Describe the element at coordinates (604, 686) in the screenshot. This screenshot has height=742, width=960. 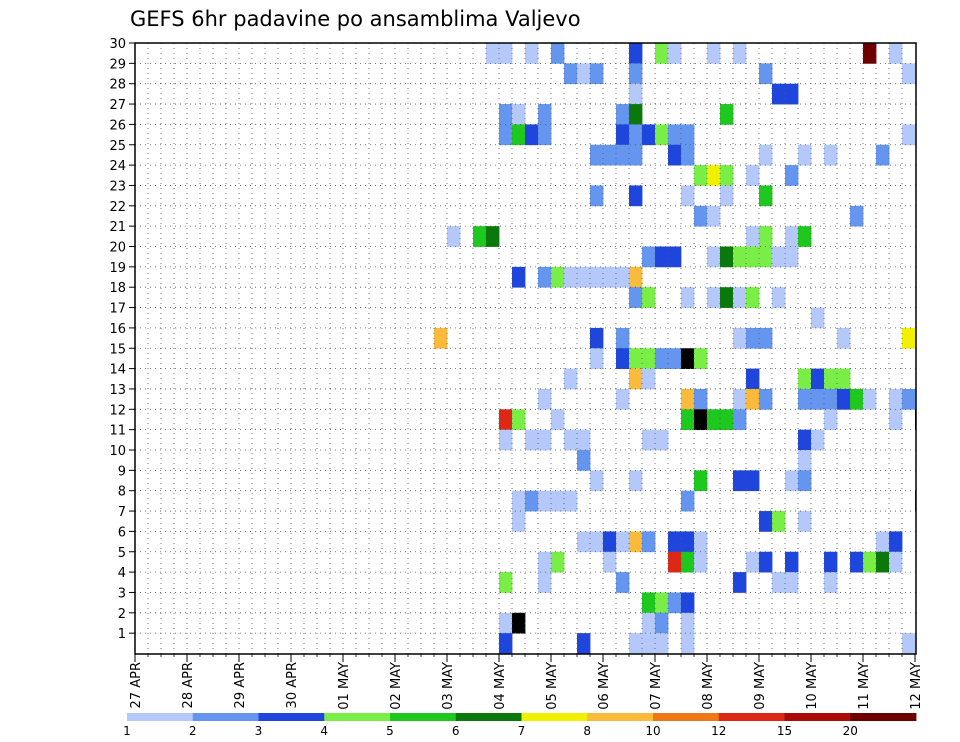
I see `x-tick-label: 06 MAY` at that location.